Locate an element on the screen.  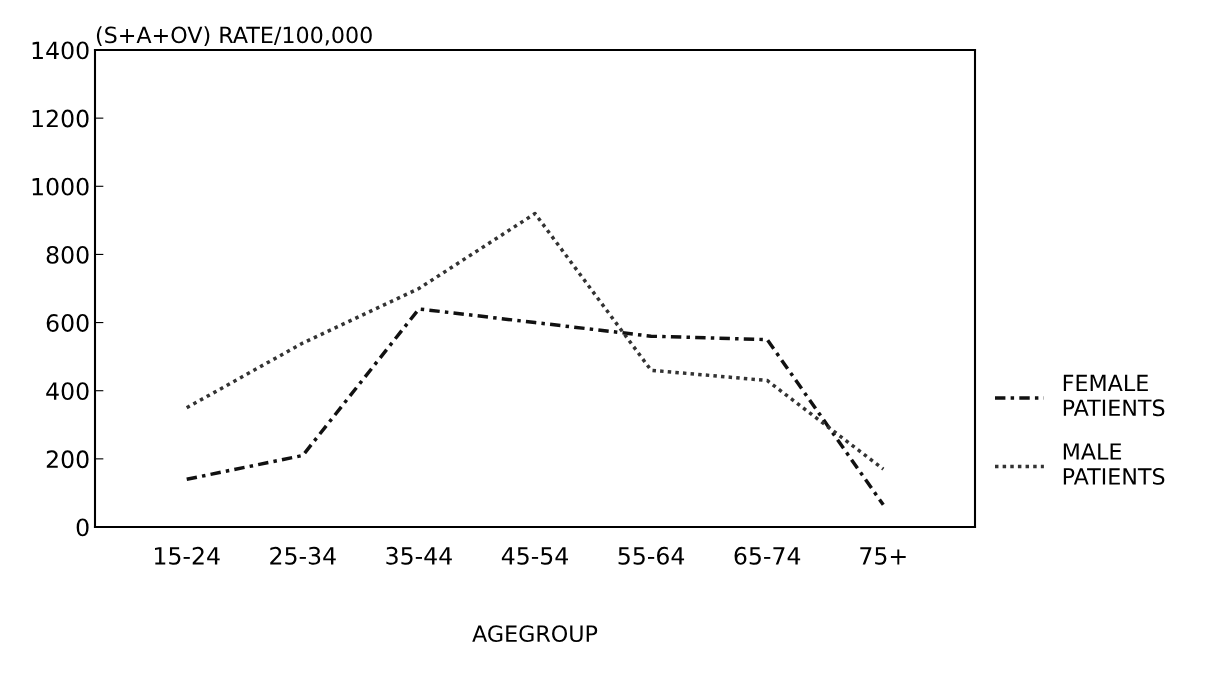
y-tick-label: 0 is located at coordinates (82, 527).